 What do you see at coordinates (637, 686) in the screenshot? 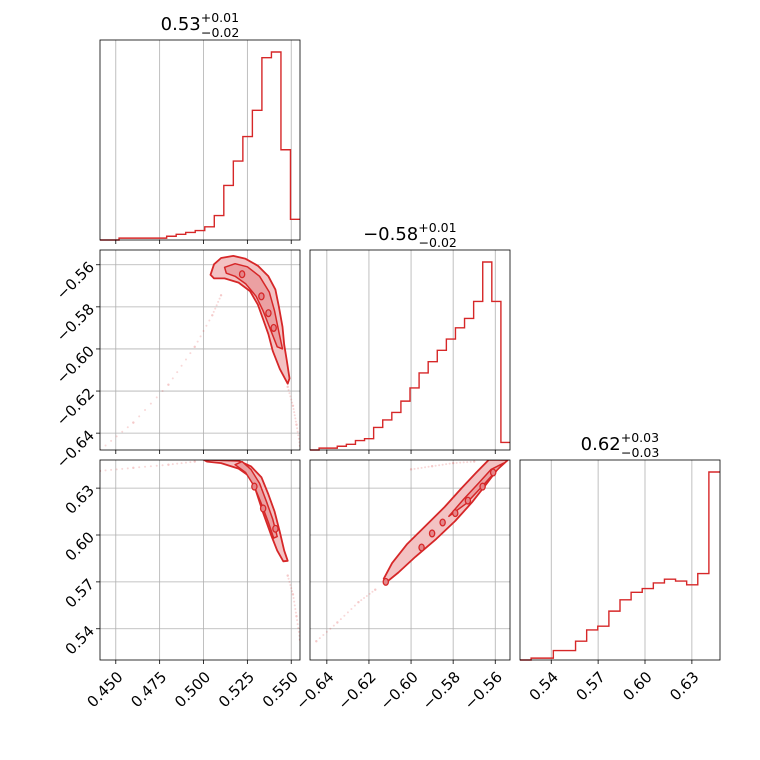
I see `x-tick-label-p3: 0.60` at bounding box center [637, 686].